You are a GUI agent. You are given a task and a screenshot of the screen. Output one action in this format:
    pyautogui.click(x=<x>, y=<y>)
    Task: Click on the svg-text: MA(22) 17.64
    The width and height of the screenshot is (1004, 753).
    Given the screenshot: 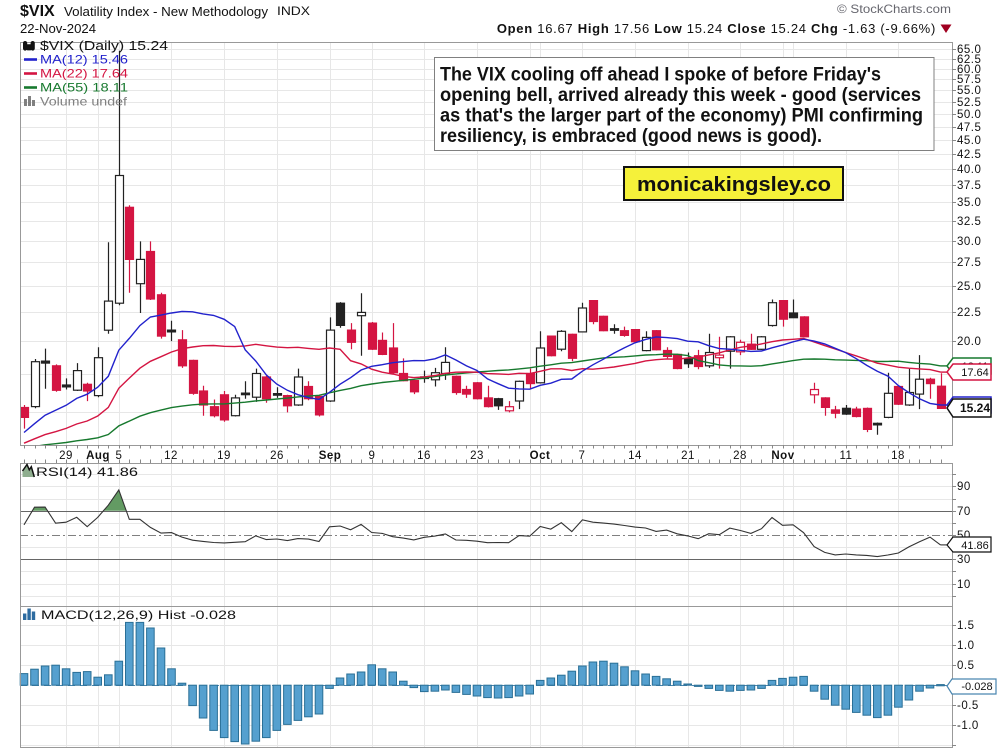 What is the action you would take?
    pyautogui.click(x=84, y=74)
    